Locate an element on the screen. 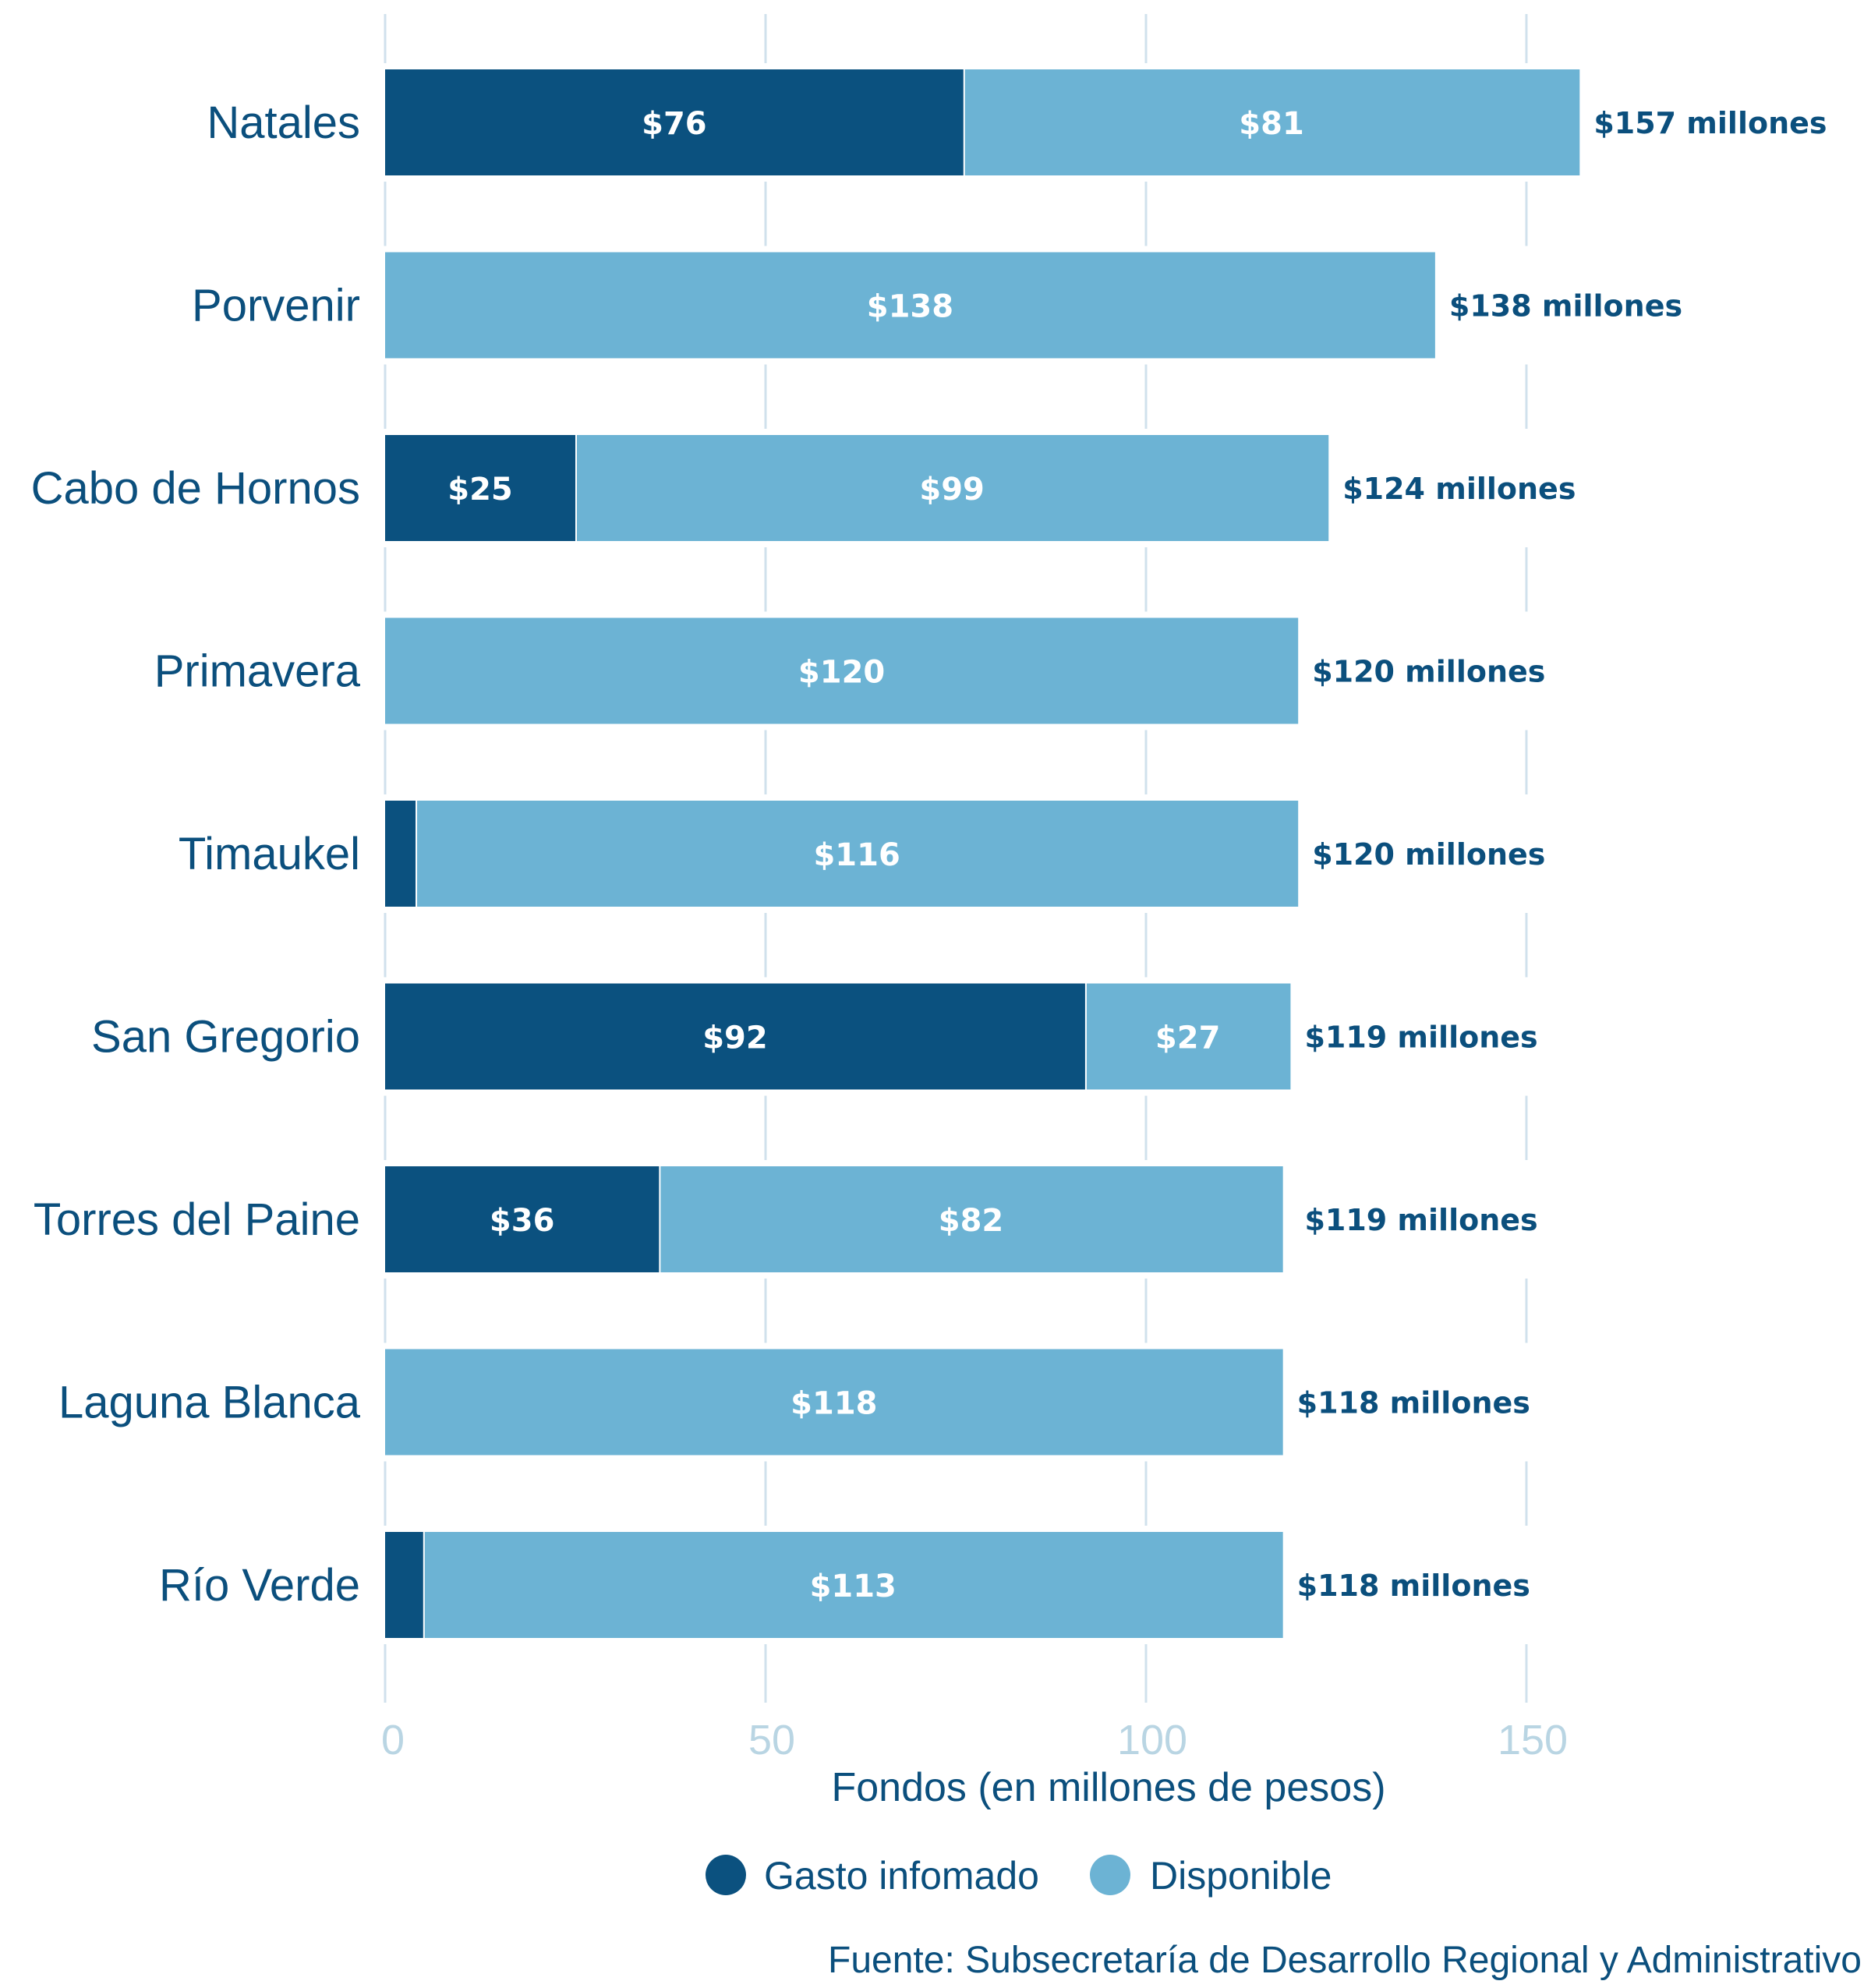 Image resolution: width=1871 pixels, height=1988 pixels. total-label-porvenir: $138 millones is located at coordinates (1565, 306).